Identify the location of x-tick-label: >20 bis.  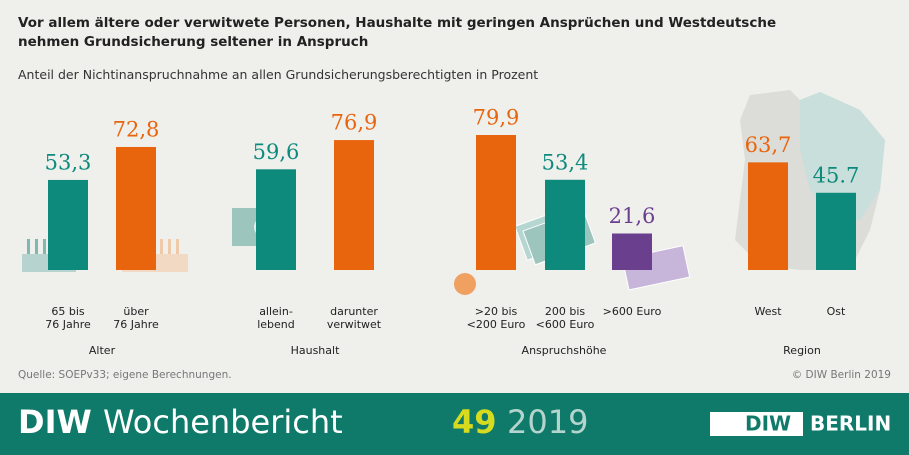
(496, 311).